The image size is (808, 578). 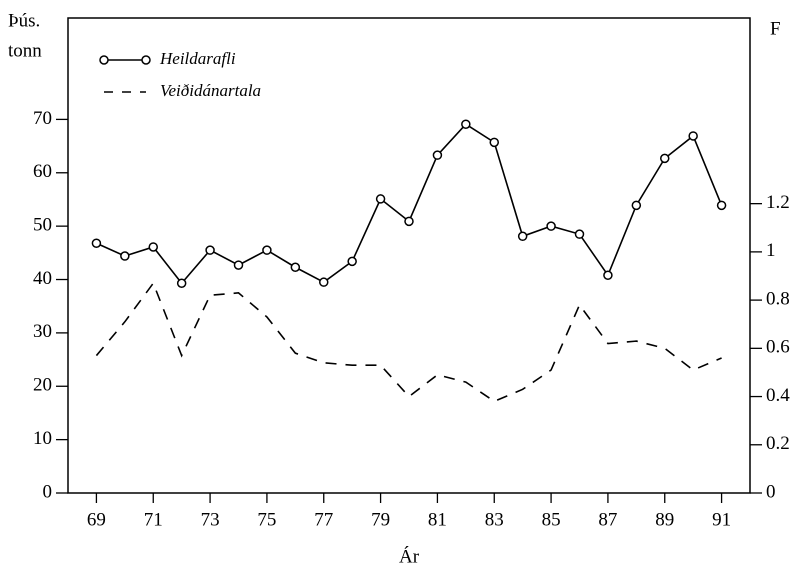 I want to click on x-tick-label: 91, so click(x=721, y=519).